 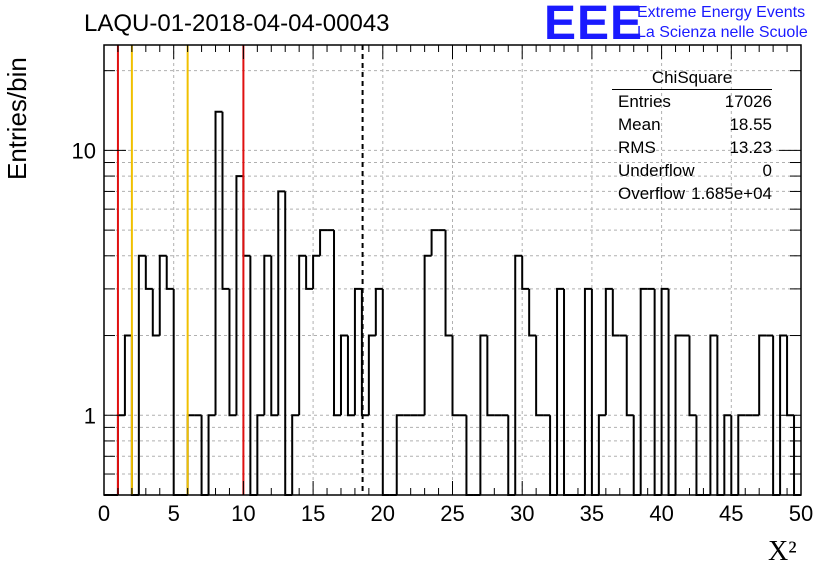 What do you see at coordinates (383, 513) in the screenshot?
I see `x-tick-label: 20` at bounding box center [383, 513].